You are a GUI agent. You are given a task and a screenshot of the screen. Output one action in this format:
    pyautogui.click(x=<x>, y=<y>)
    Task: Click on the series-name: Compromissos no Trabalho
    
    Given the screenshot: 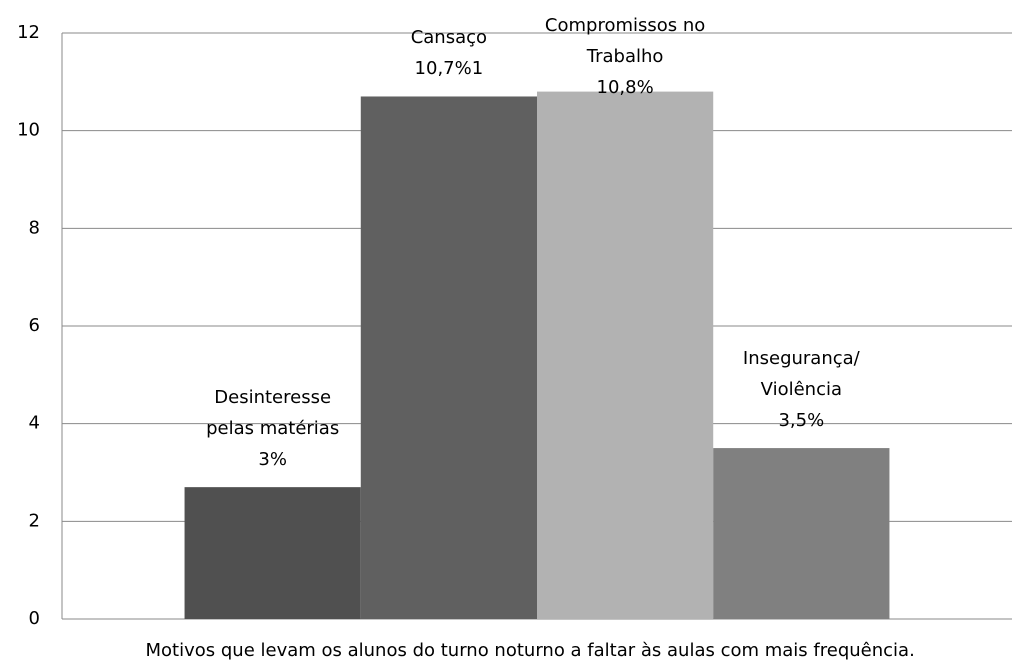 What is the action you would take?
    pyautogui.click(x=625, y=41)
    